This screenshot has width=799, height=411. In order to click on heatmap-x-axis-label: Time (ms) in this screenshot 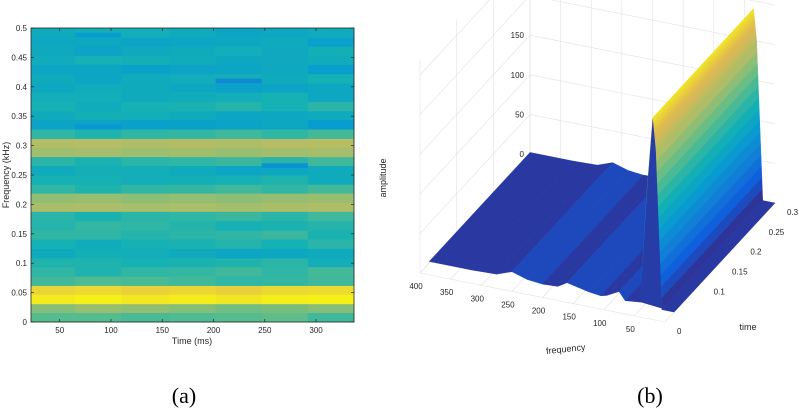, I will do `click(192, 341)`.